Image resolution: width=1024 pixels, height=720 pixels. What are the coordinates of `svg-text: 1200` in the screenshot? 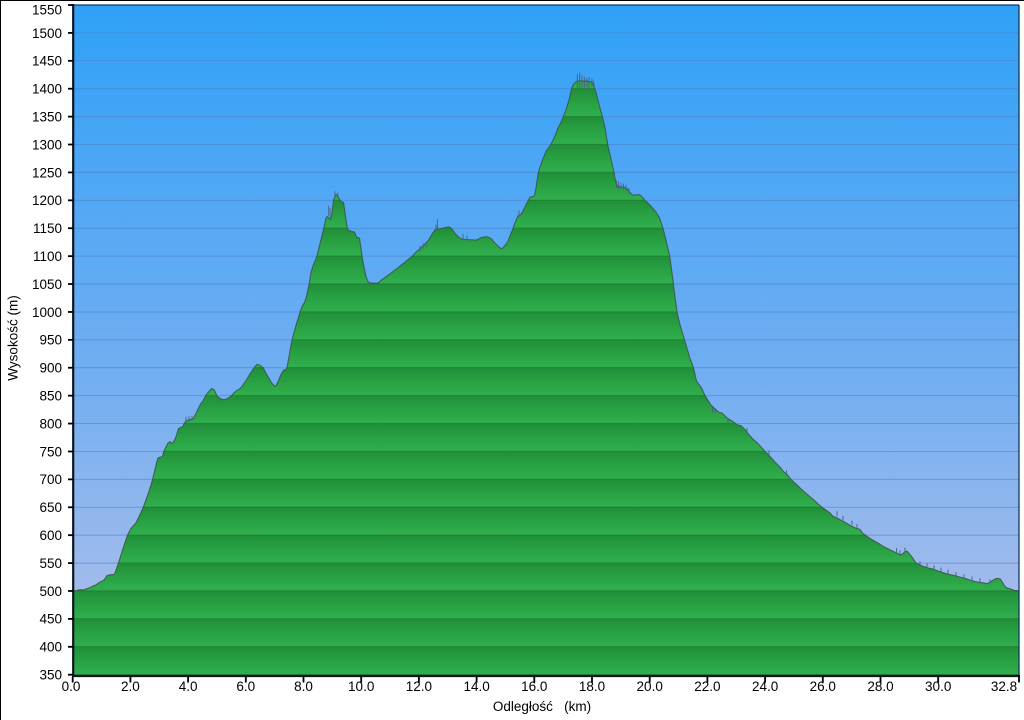 It's located at (47, 200).